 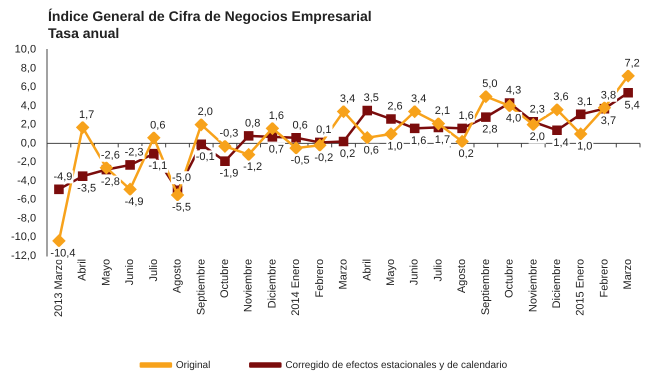 What do you see at coordinates (181, 178) in the screenshot?
I see `data-label: -5,0` at bounding box center [181, 178].